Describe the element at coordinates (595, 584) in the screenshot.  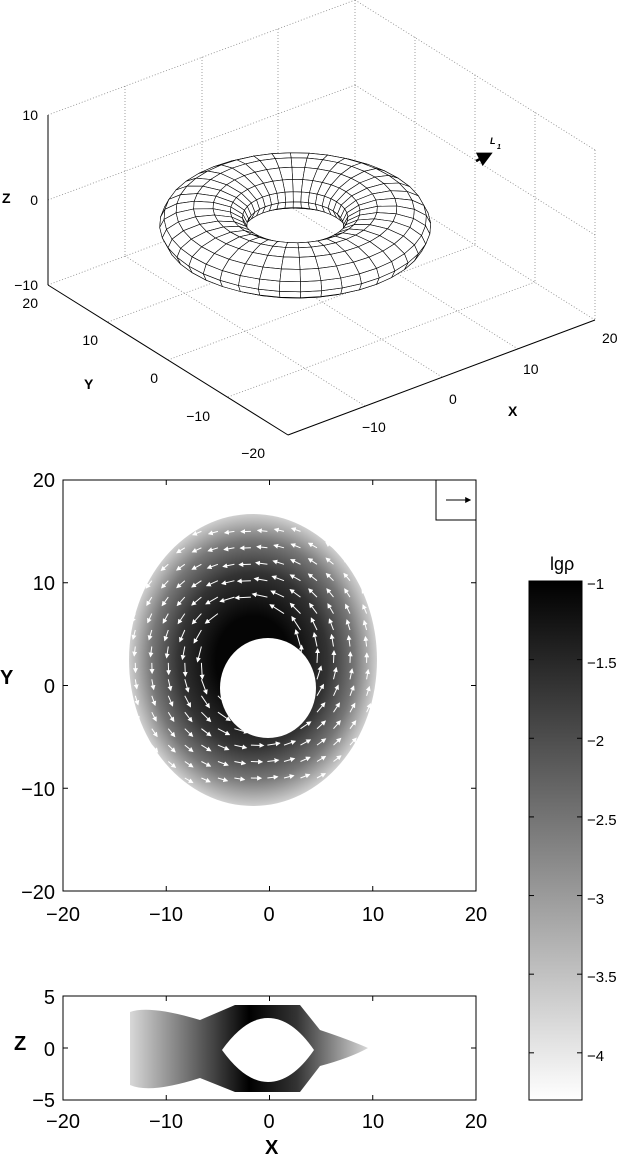
I see `colorbar-tick: −1` at that location.